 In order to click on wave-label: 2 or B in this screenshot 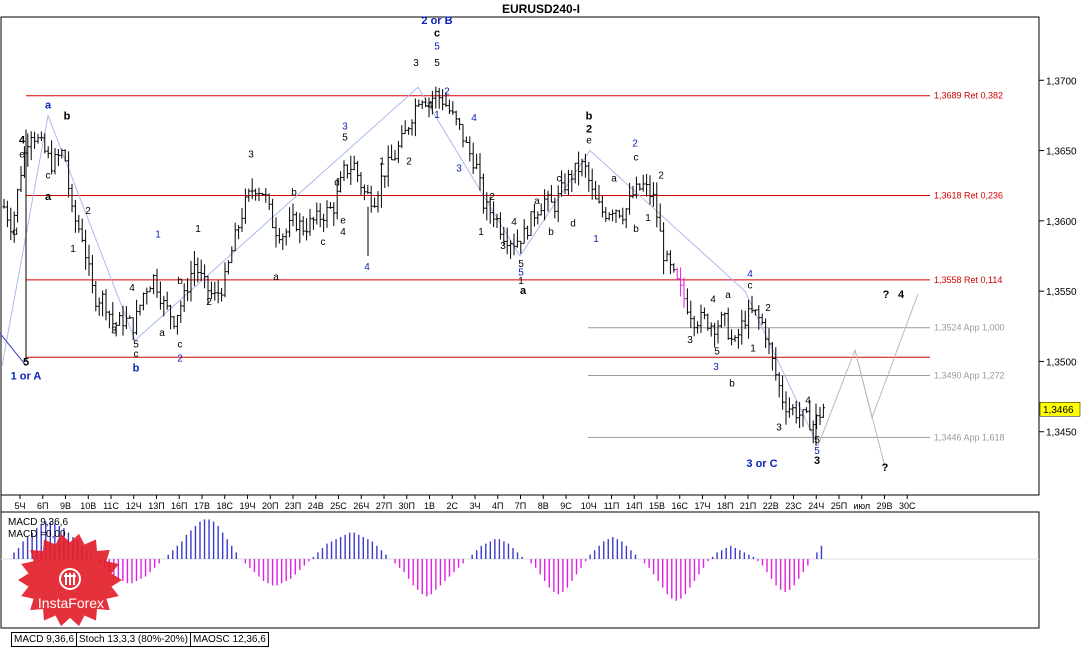, I will do `click(436, 21)`.